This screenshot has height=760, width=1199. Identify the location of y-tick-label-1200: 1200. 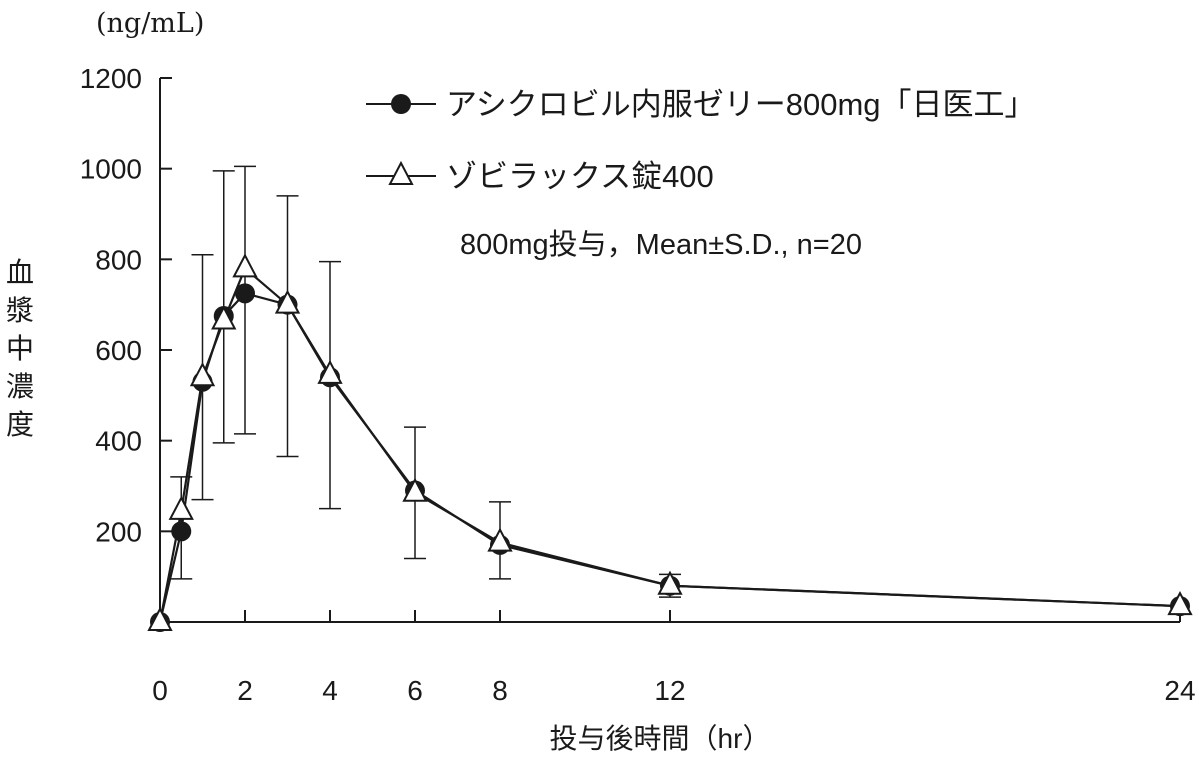
(111, 78).